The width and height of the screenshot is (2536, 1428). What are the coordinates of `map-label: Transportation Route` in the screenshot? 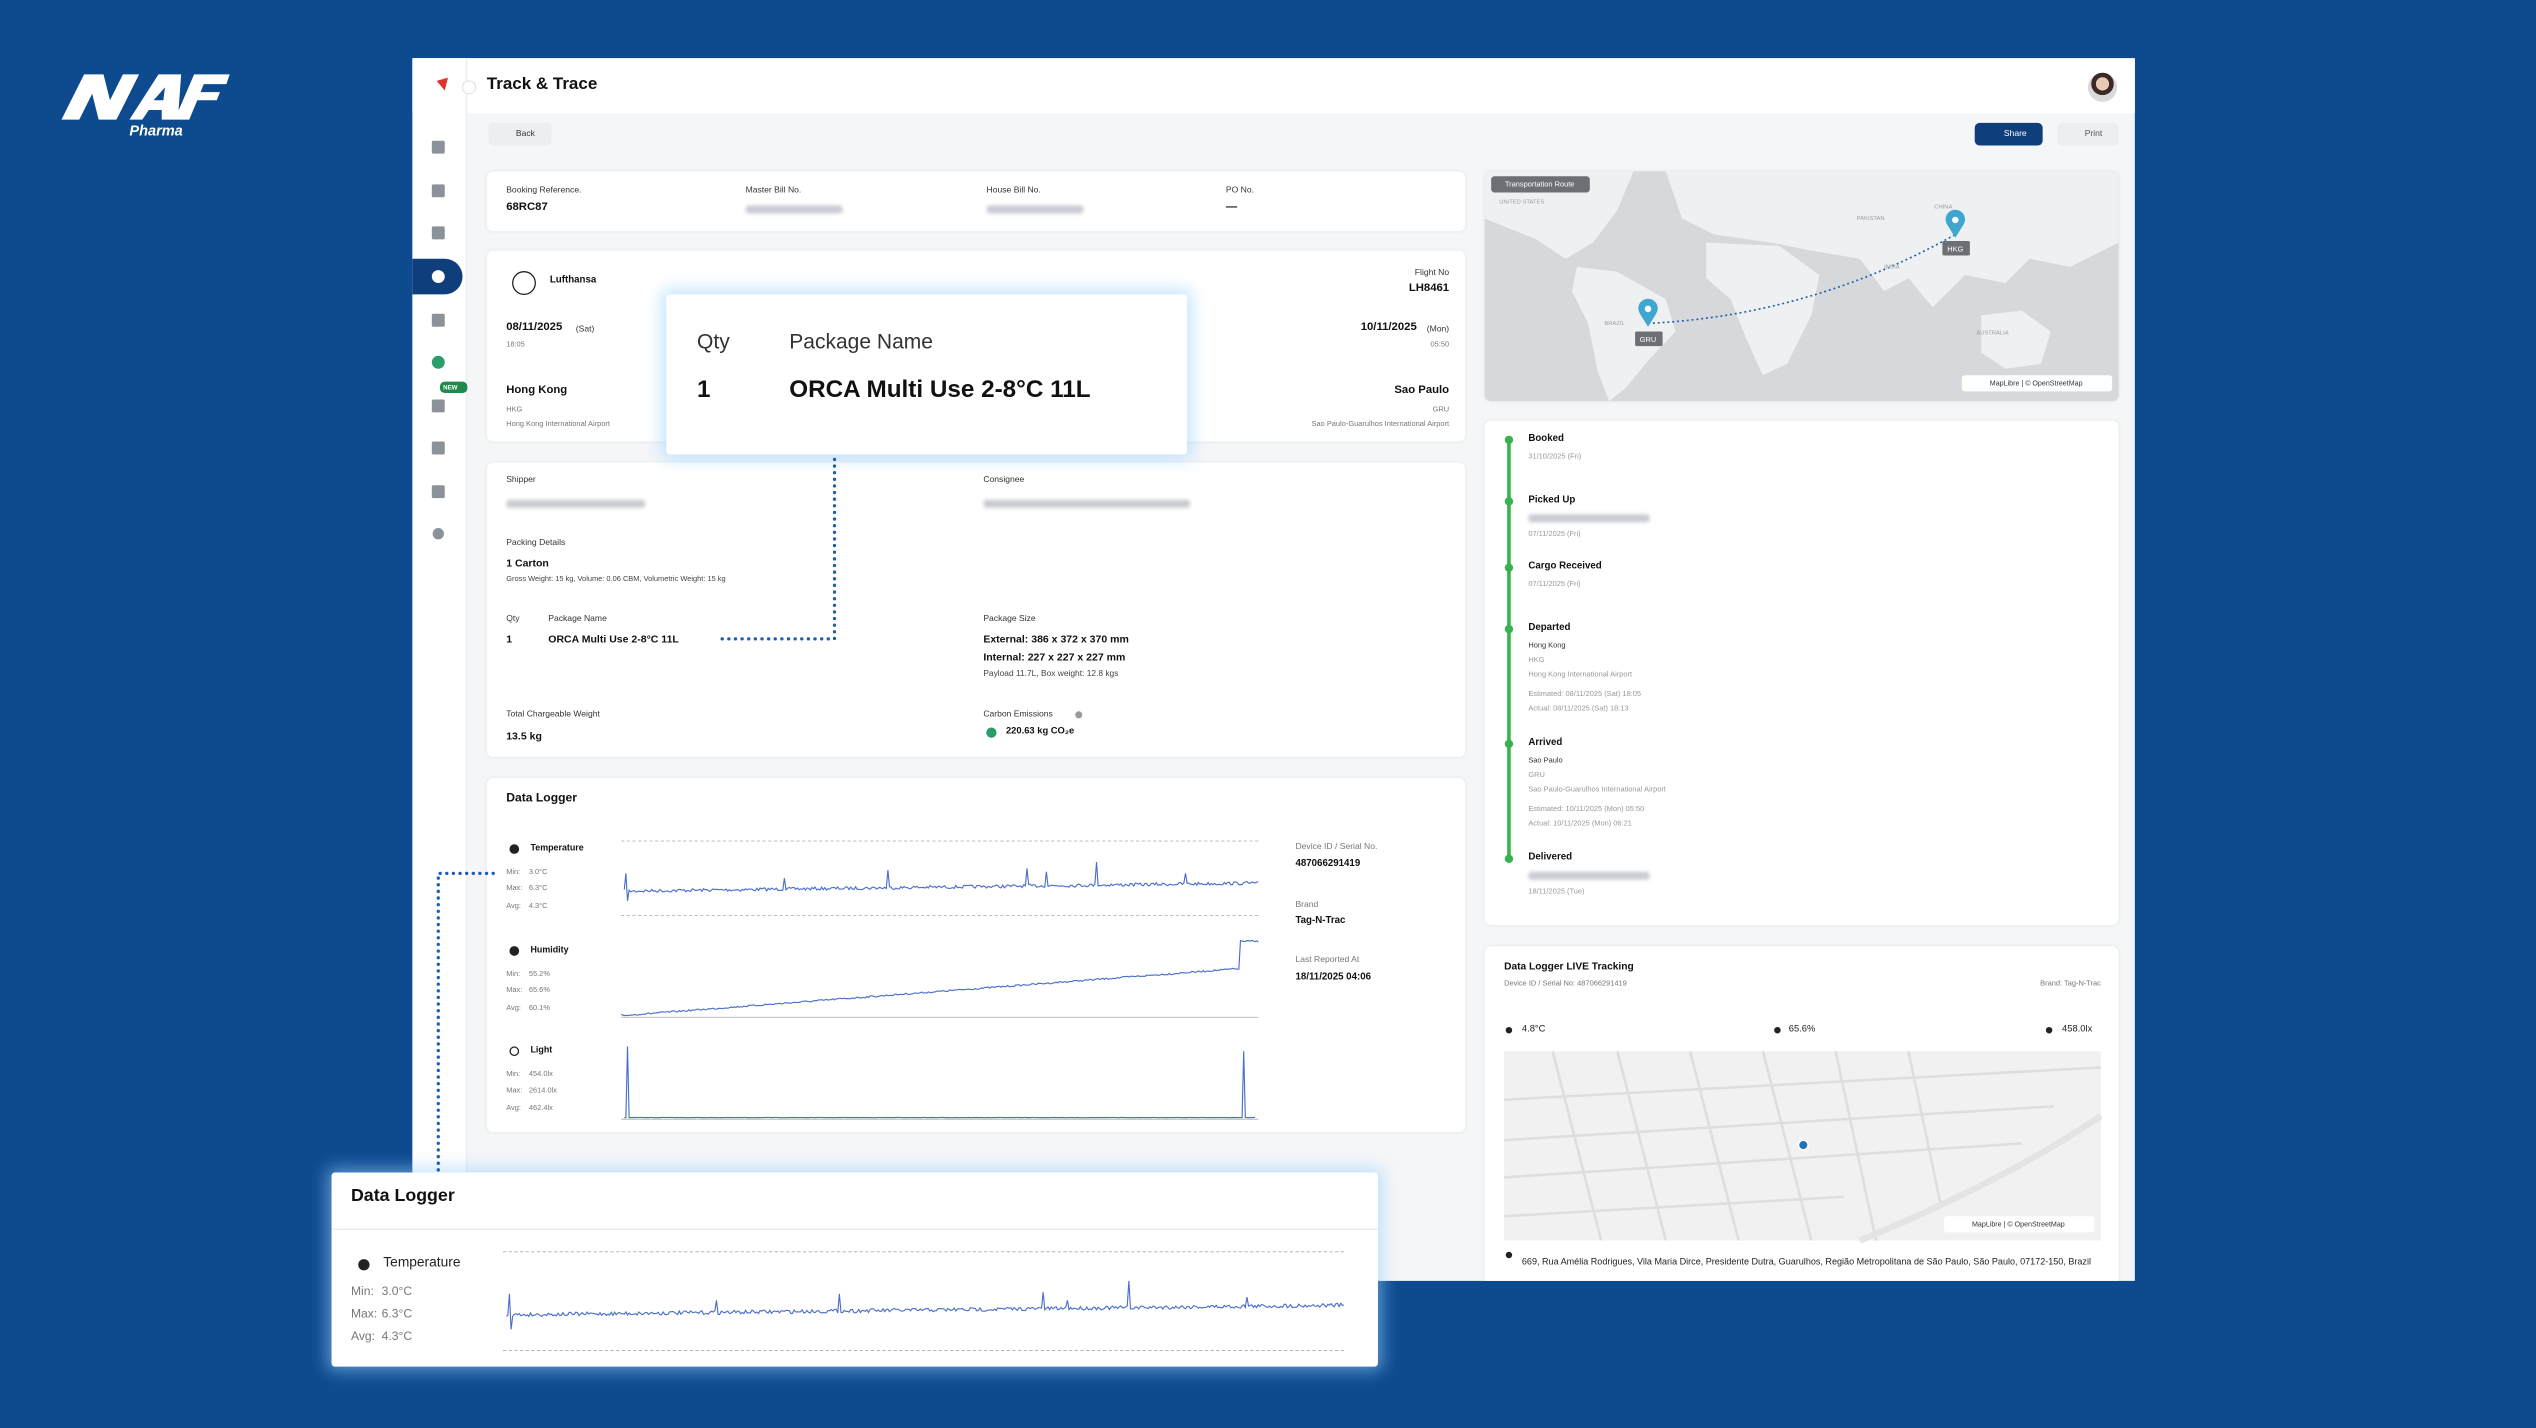 It's located at (1539, 184).